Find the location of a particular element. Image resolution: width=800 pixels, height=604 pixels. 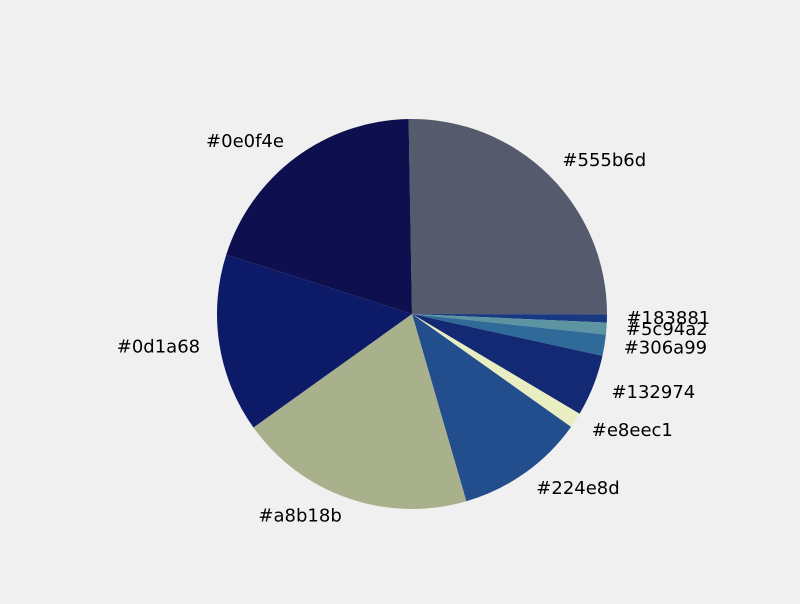

pie-slice-224e8d is located at coordinates (492, 408).